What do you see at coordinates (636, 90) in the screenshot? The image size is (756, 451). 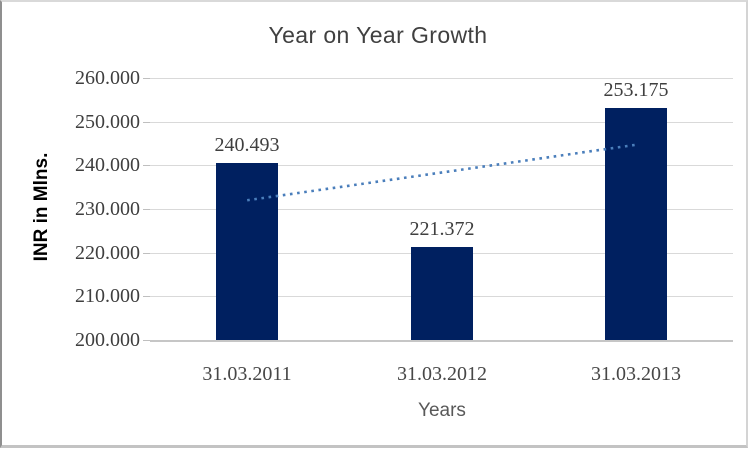 I see `bar-data-label: 253.175` at bounding box center [636, 90].